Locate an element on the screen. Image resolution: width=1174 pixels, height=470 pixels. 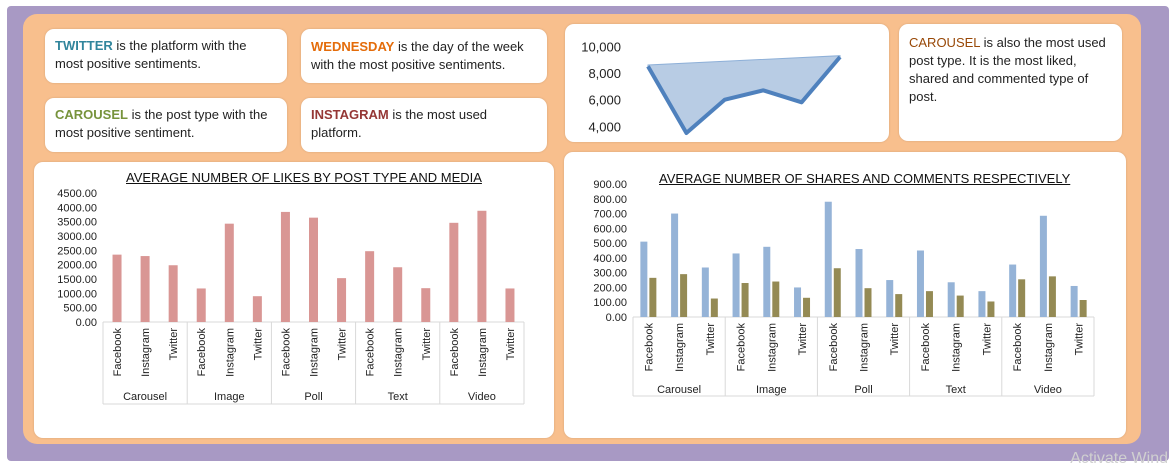
y-tick-label: 10,000 is located at coordinates (601, 46).